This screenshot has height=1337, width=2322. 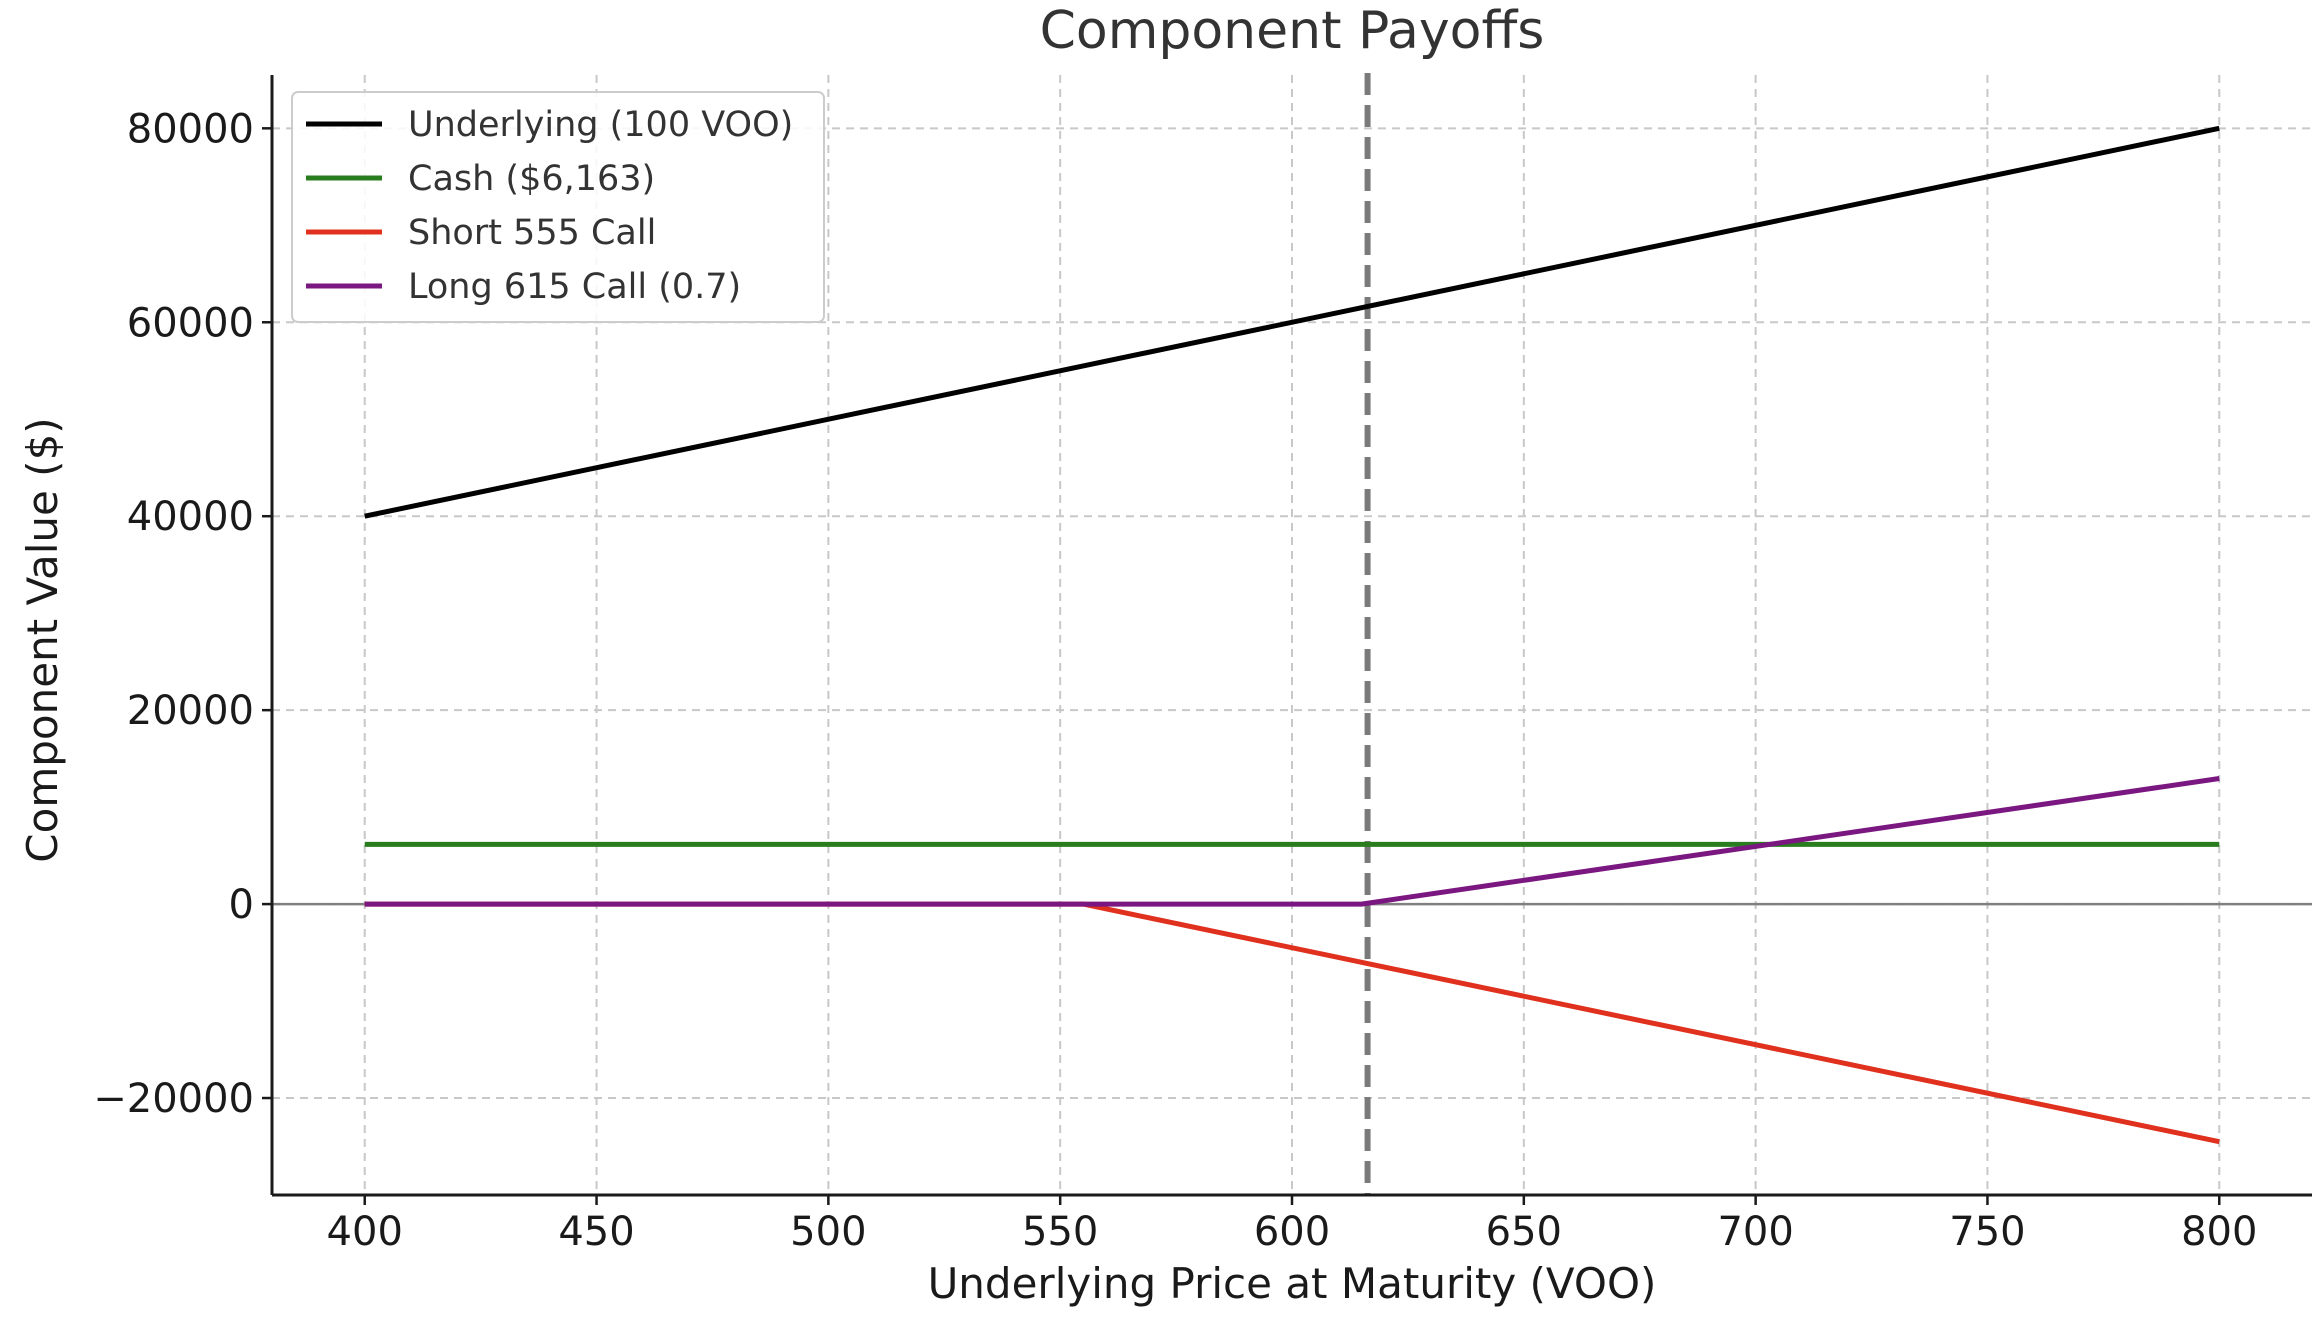 What do you see at coordinates (1987, 1232) in the screenshot?
I see `x-tick-label: 750` at bounding box center [1987, 1232].